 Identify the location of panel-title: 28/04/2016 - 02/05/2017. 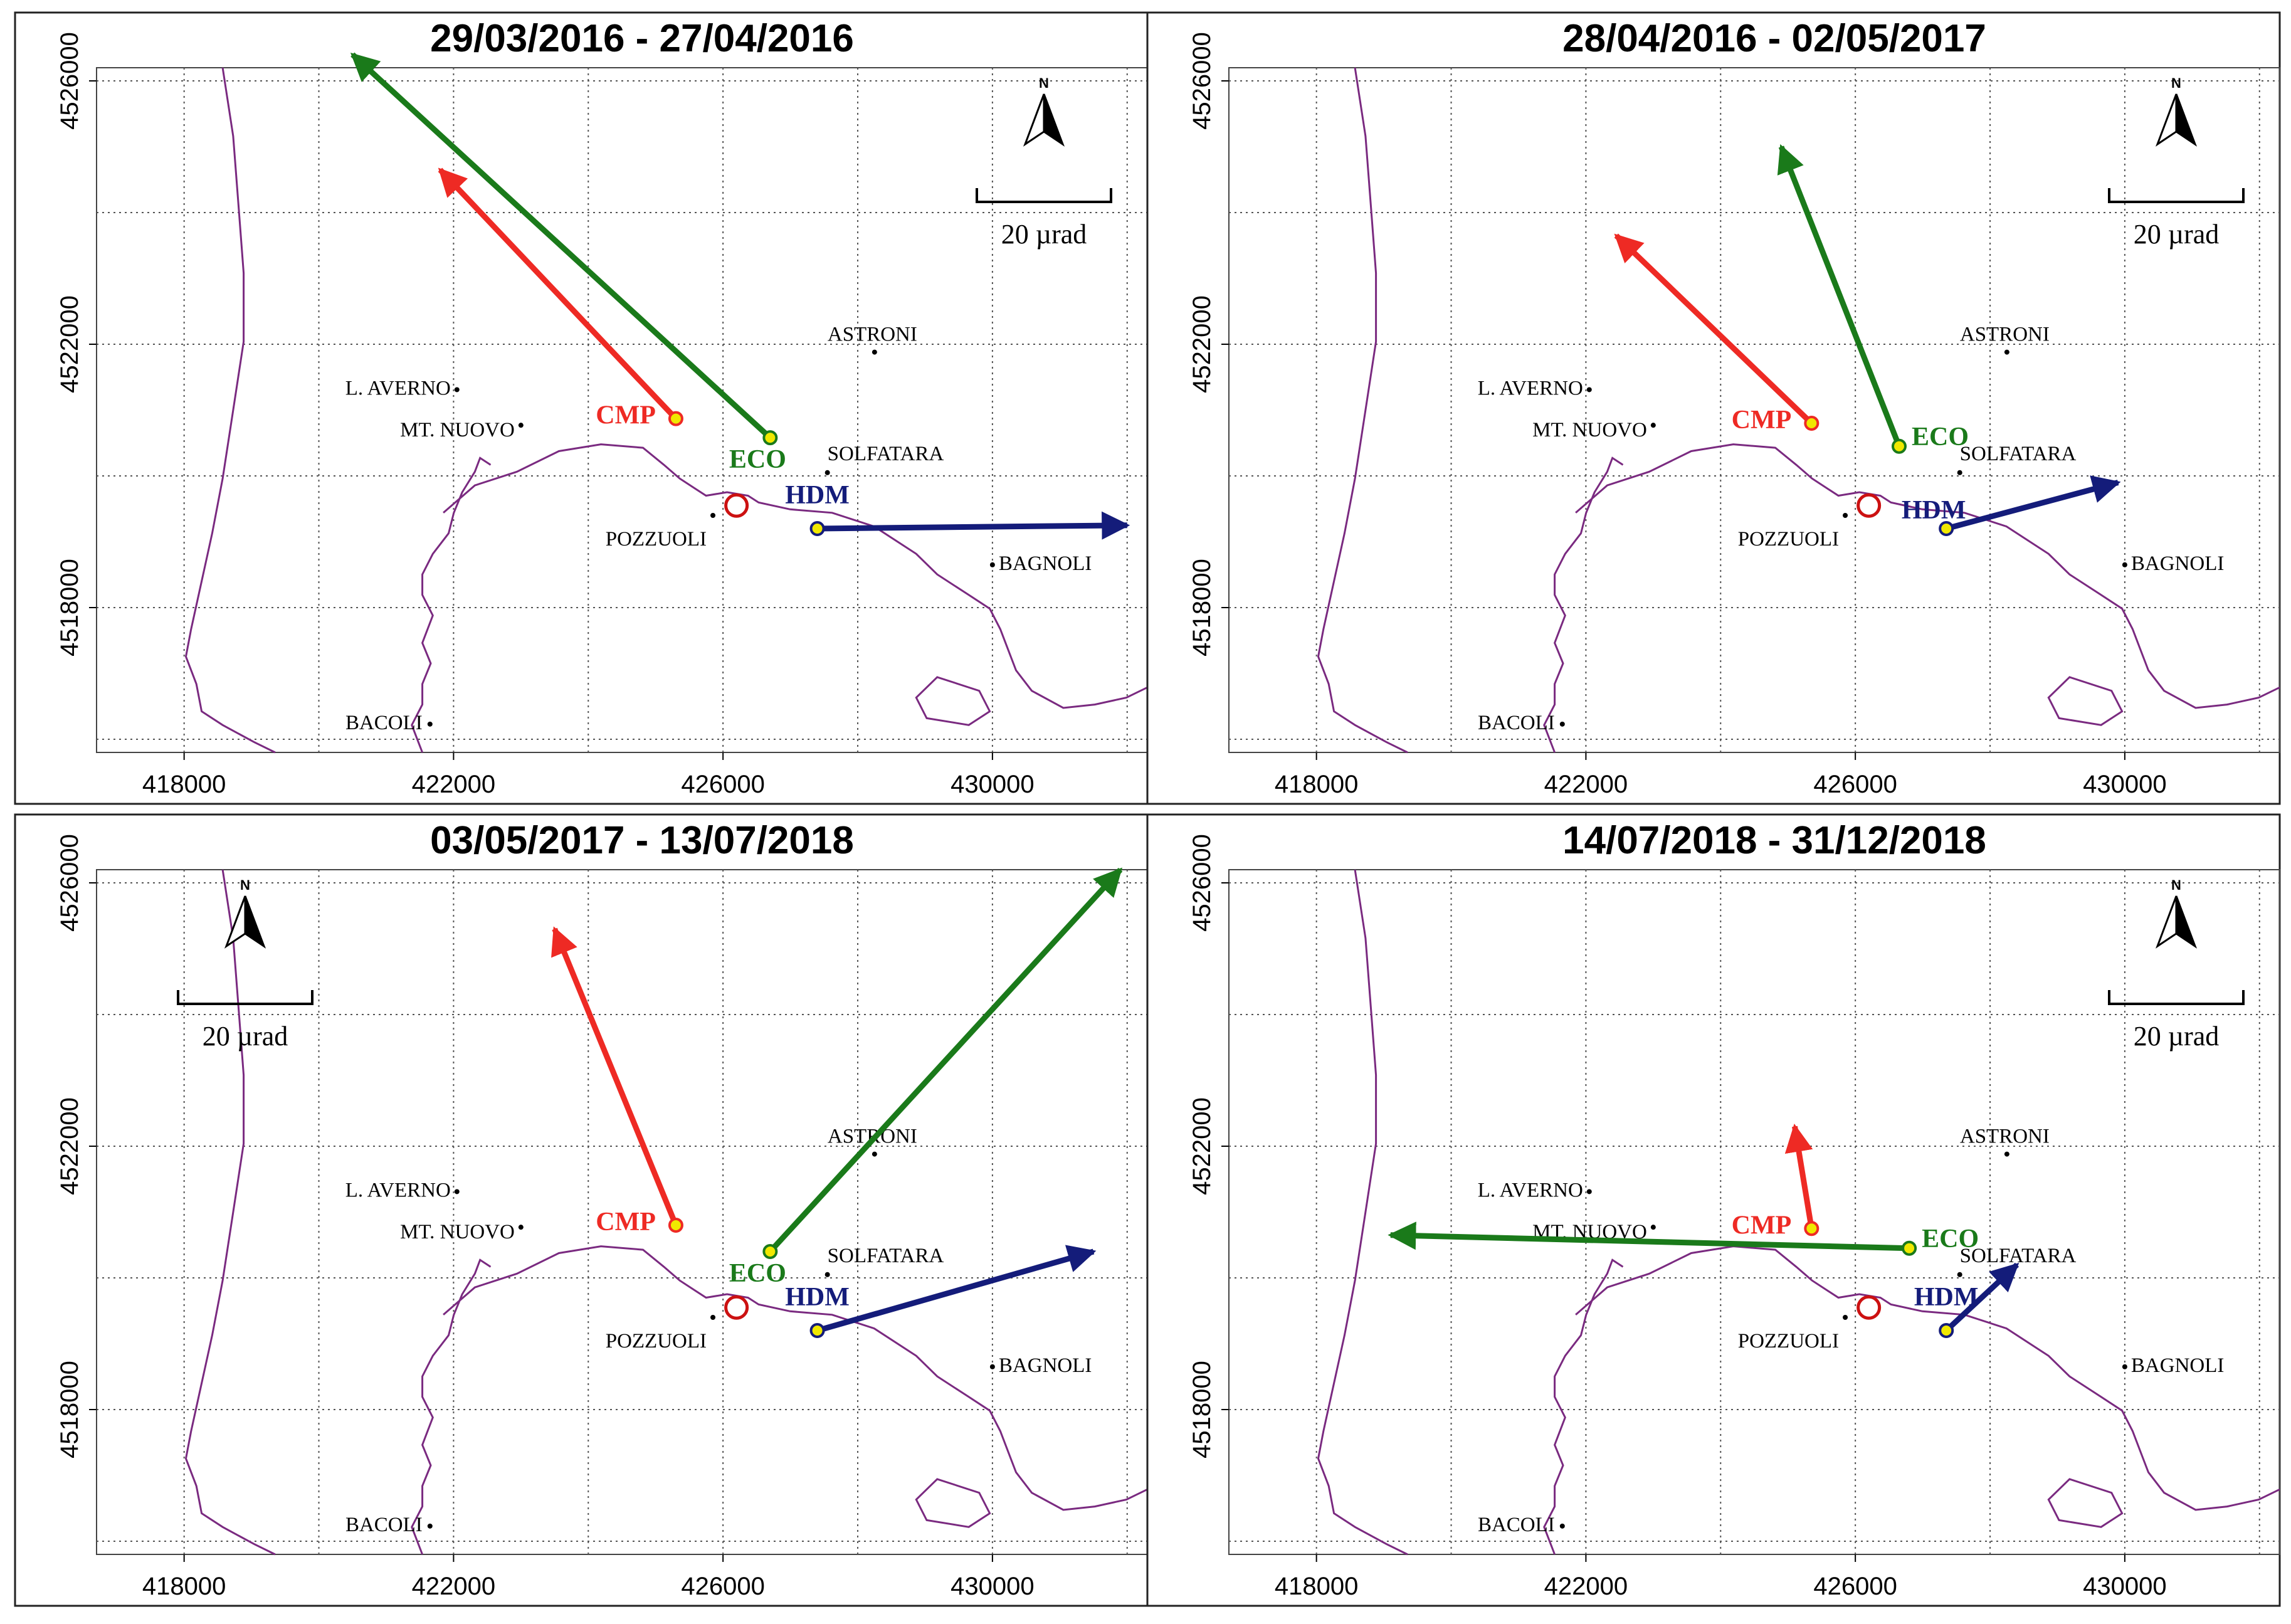
(1774, 38).